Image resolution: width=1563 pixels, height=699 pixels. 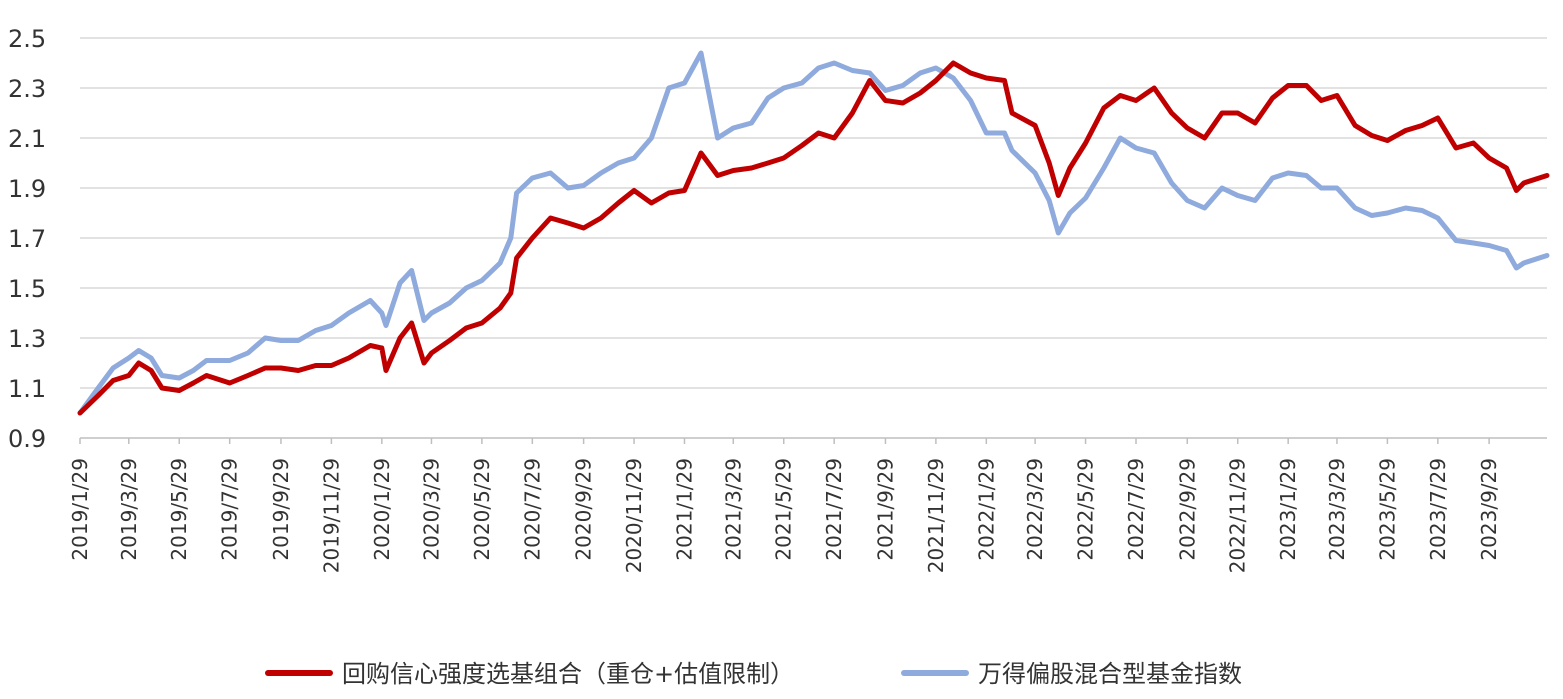 What do you see at coordinates (179, 509) in the screenshot?
I see `x-tick-label: 2019/5/29` at bounding box center [179, 509].